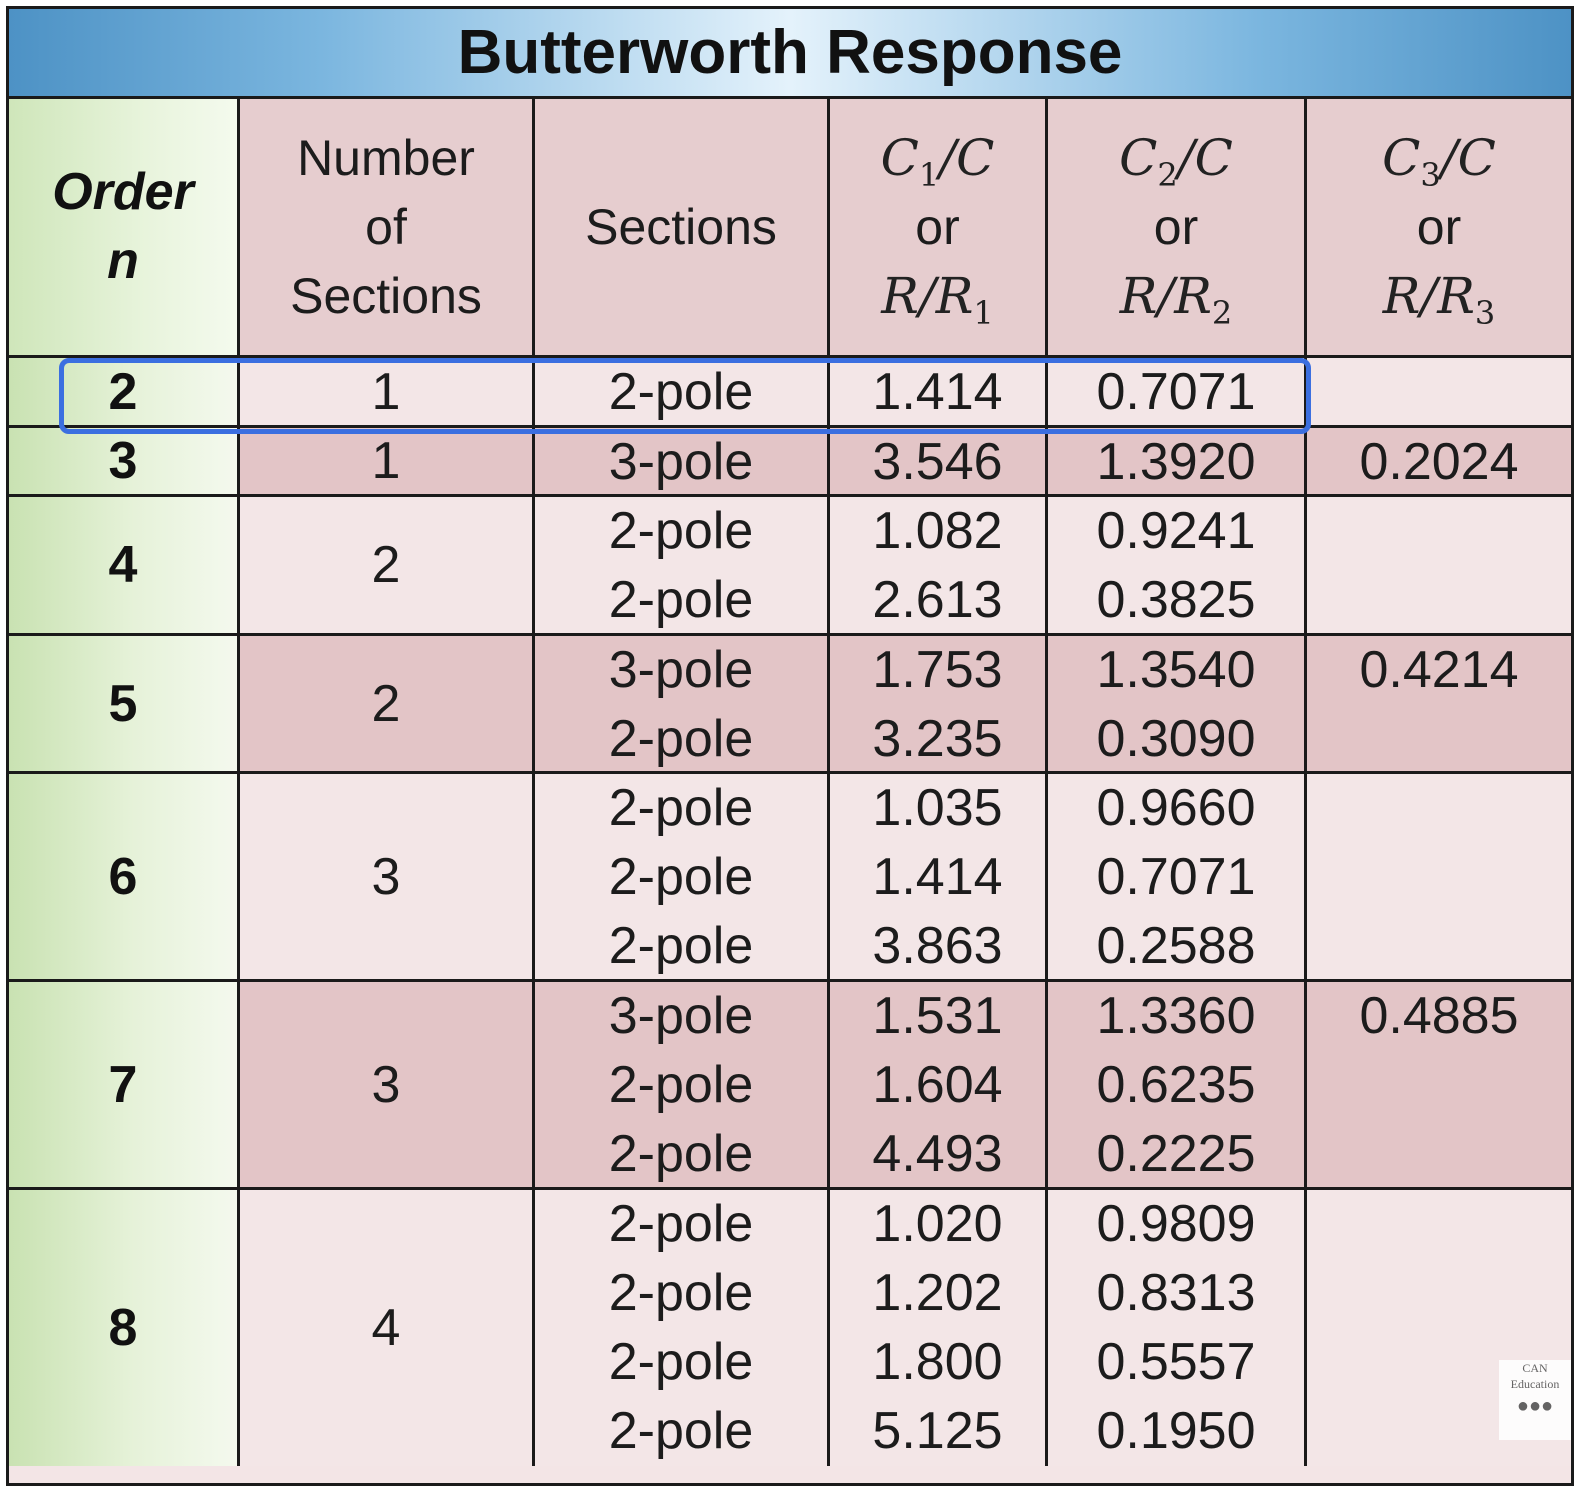  What do you see at coordinates (123, 192) in the screenshot?
I see `header-order-line: Order` at bounding box center [123, 192].